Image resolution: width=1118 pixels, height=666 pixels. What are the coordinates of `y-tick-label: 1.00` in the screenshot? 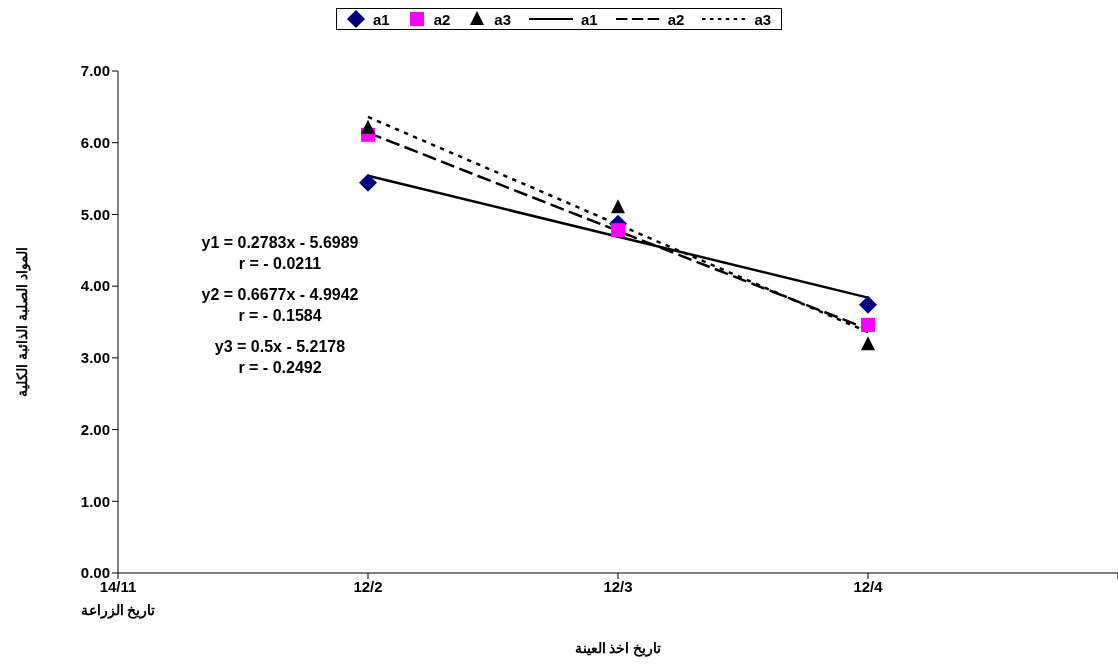 It's located at (95, 501).